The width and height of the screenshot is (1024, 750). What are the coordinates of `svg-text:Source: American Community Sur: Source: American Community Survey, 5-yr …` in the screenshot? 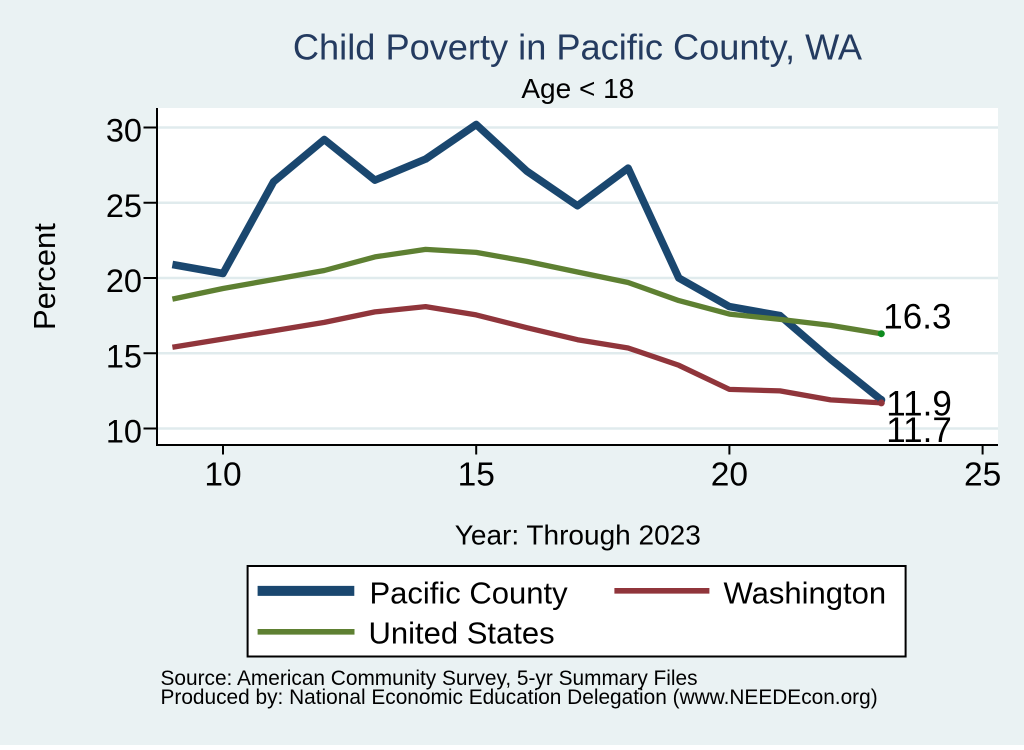 It's located at (429, 678).